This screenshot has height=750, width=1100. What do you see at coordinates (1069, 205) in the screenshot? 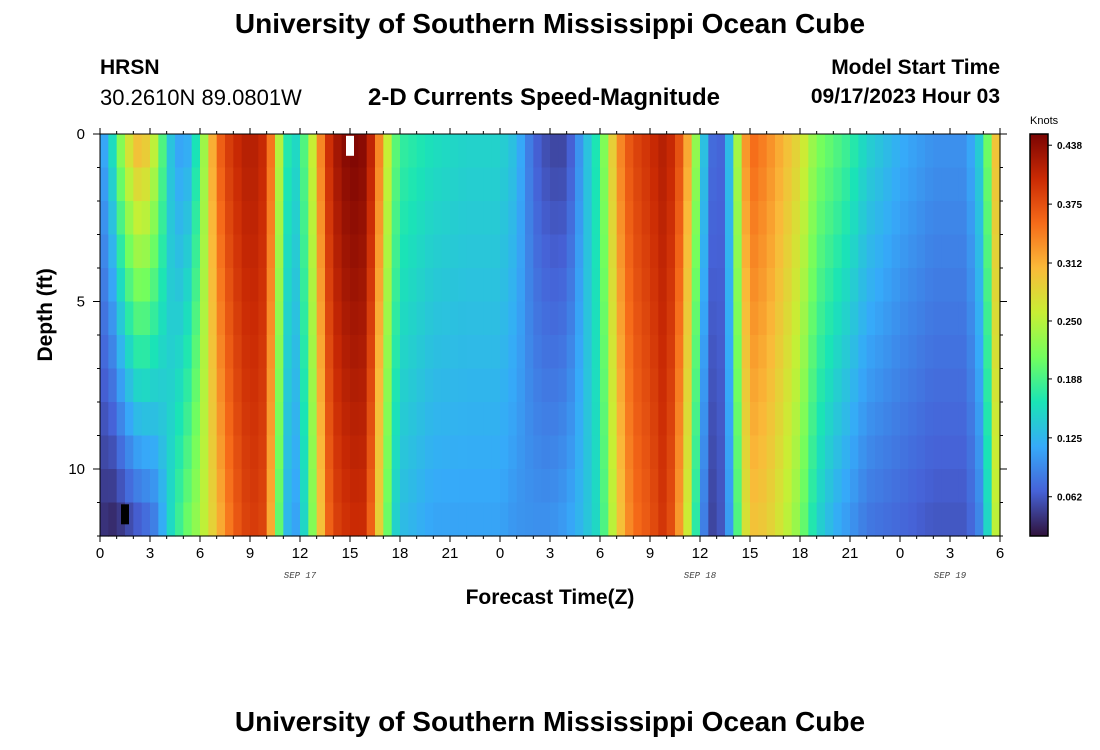
I see `colorbar-tick-label: 0.375` at bounding box center [1069, 205].